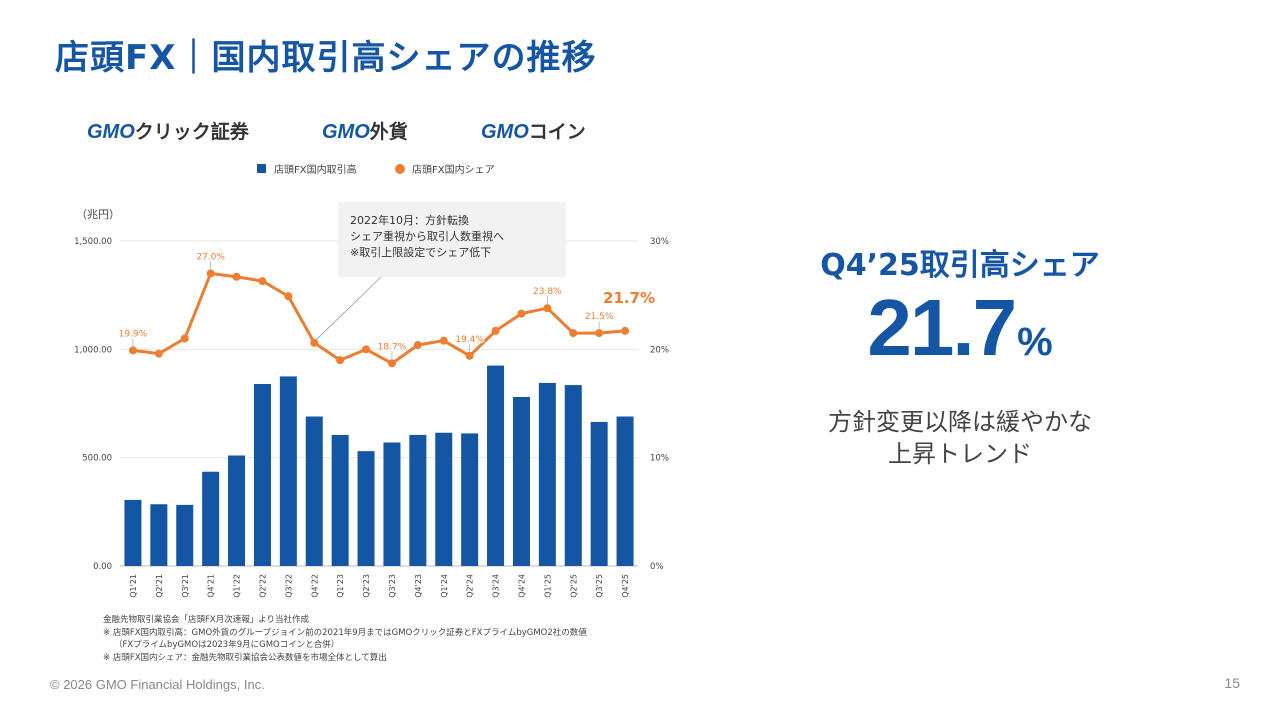 The height and width of the screenshot is (720, 1280). Describe the element at coordinates (960, 438) in the screenshot. I see `trend-description: 方針変更以降は緩やかな 上昇トレンド` at that location.